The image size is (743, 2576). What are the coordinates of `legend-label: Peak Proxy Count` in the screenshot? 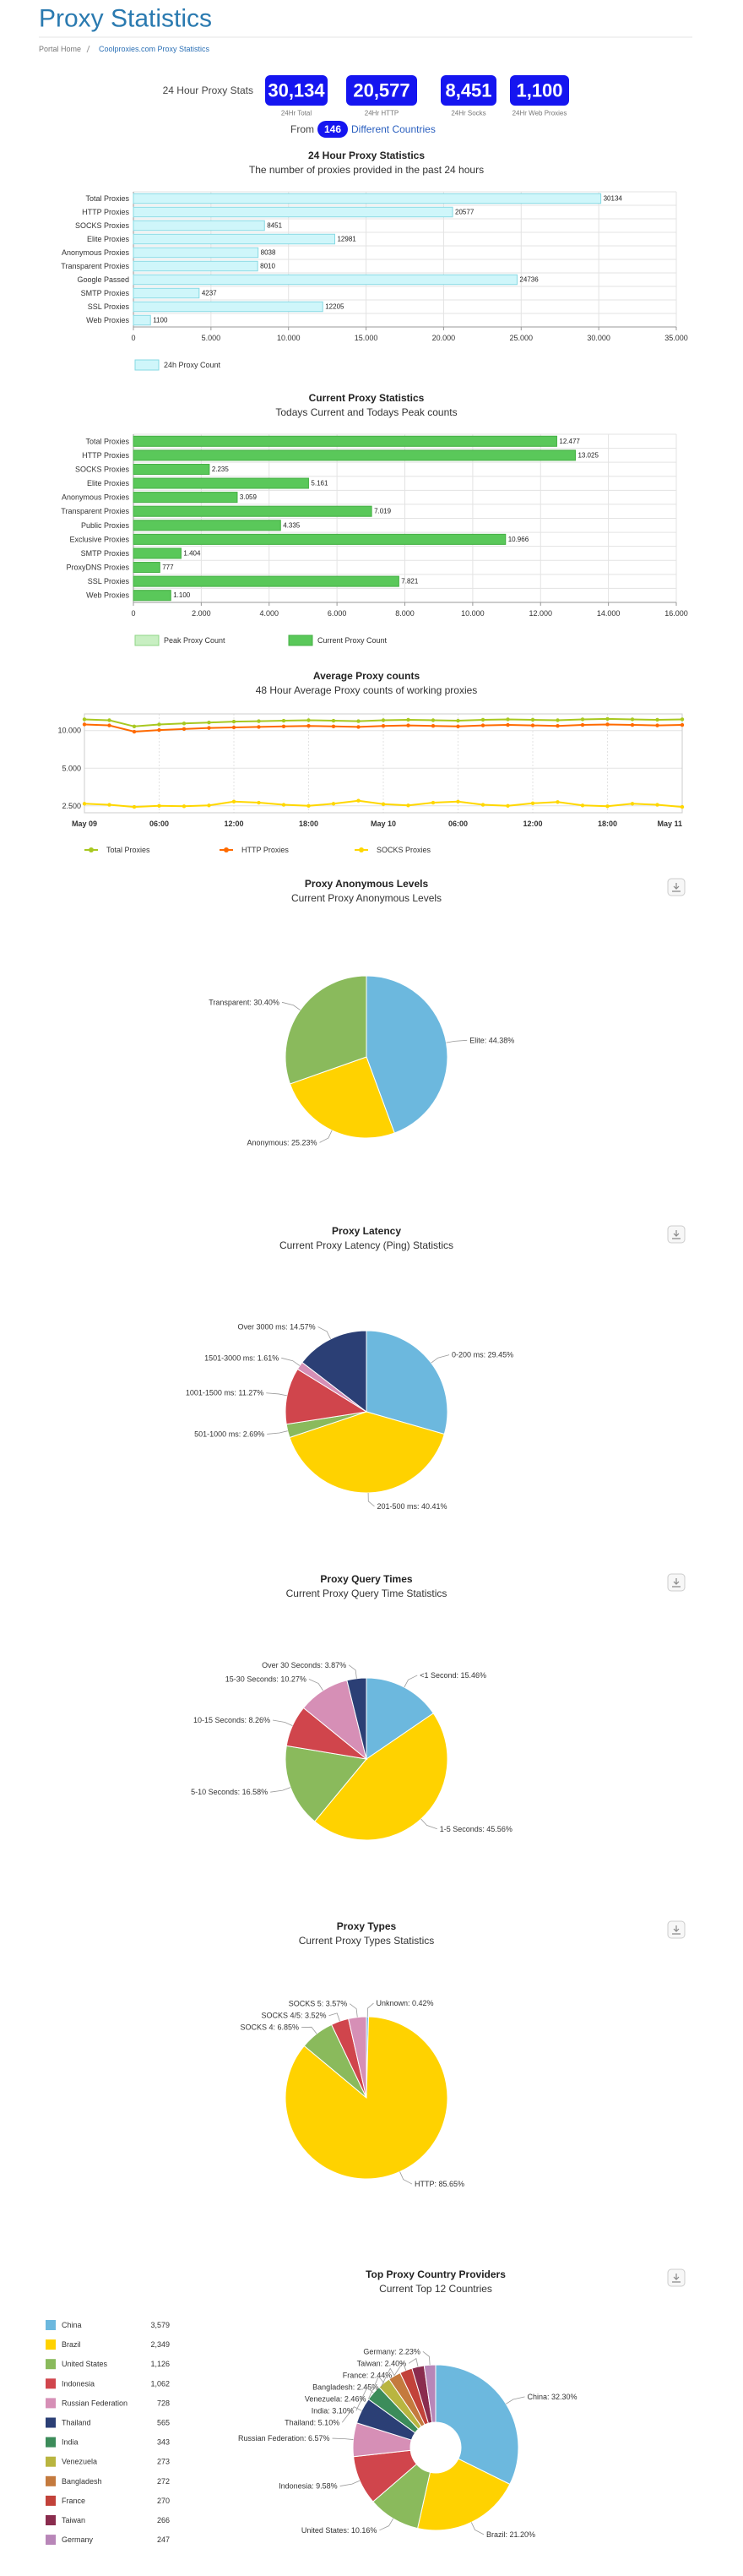 It's located at (195, 640).